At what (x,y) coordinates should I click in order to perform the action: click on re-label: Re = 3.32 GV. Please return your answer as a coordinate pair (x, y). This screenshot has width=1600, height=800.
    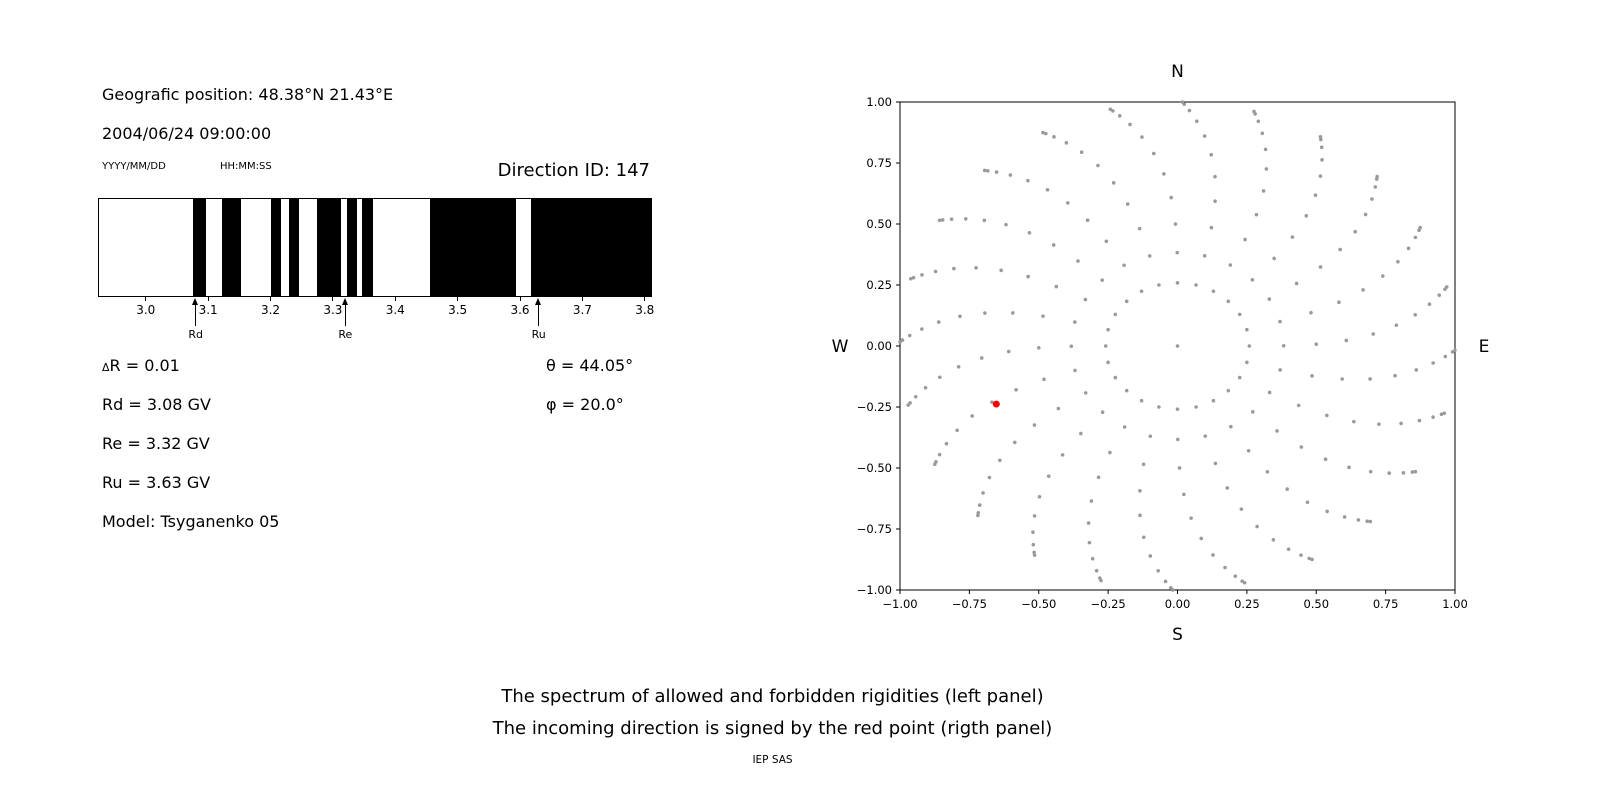
    Looking at the image, I should click on (156, 443).